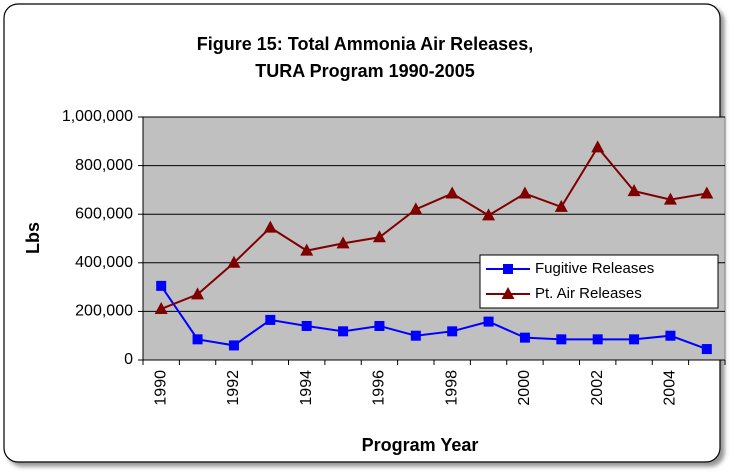 Image resolution: width=731 pixels, height=472 pixels. I want to click on x-axis-title: Program Year, so click(420, 445).